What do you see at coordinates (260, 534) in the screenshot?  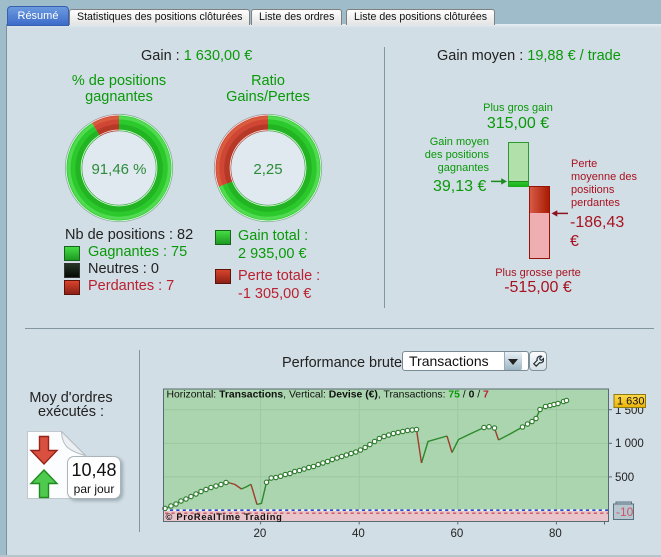 I see `svg-text: 20` at bounding box center [260, 534].